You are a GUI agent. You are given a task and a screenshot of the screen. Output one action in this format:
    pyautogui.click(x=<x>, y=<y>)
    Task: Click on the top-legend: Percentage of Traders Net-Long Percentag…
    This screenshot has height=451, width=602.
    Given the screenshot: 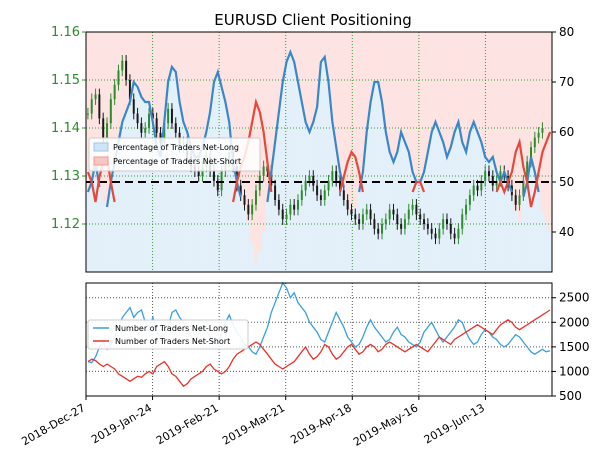 What is the action you would take?
    pyautogui.click(x=174, y=154)
    